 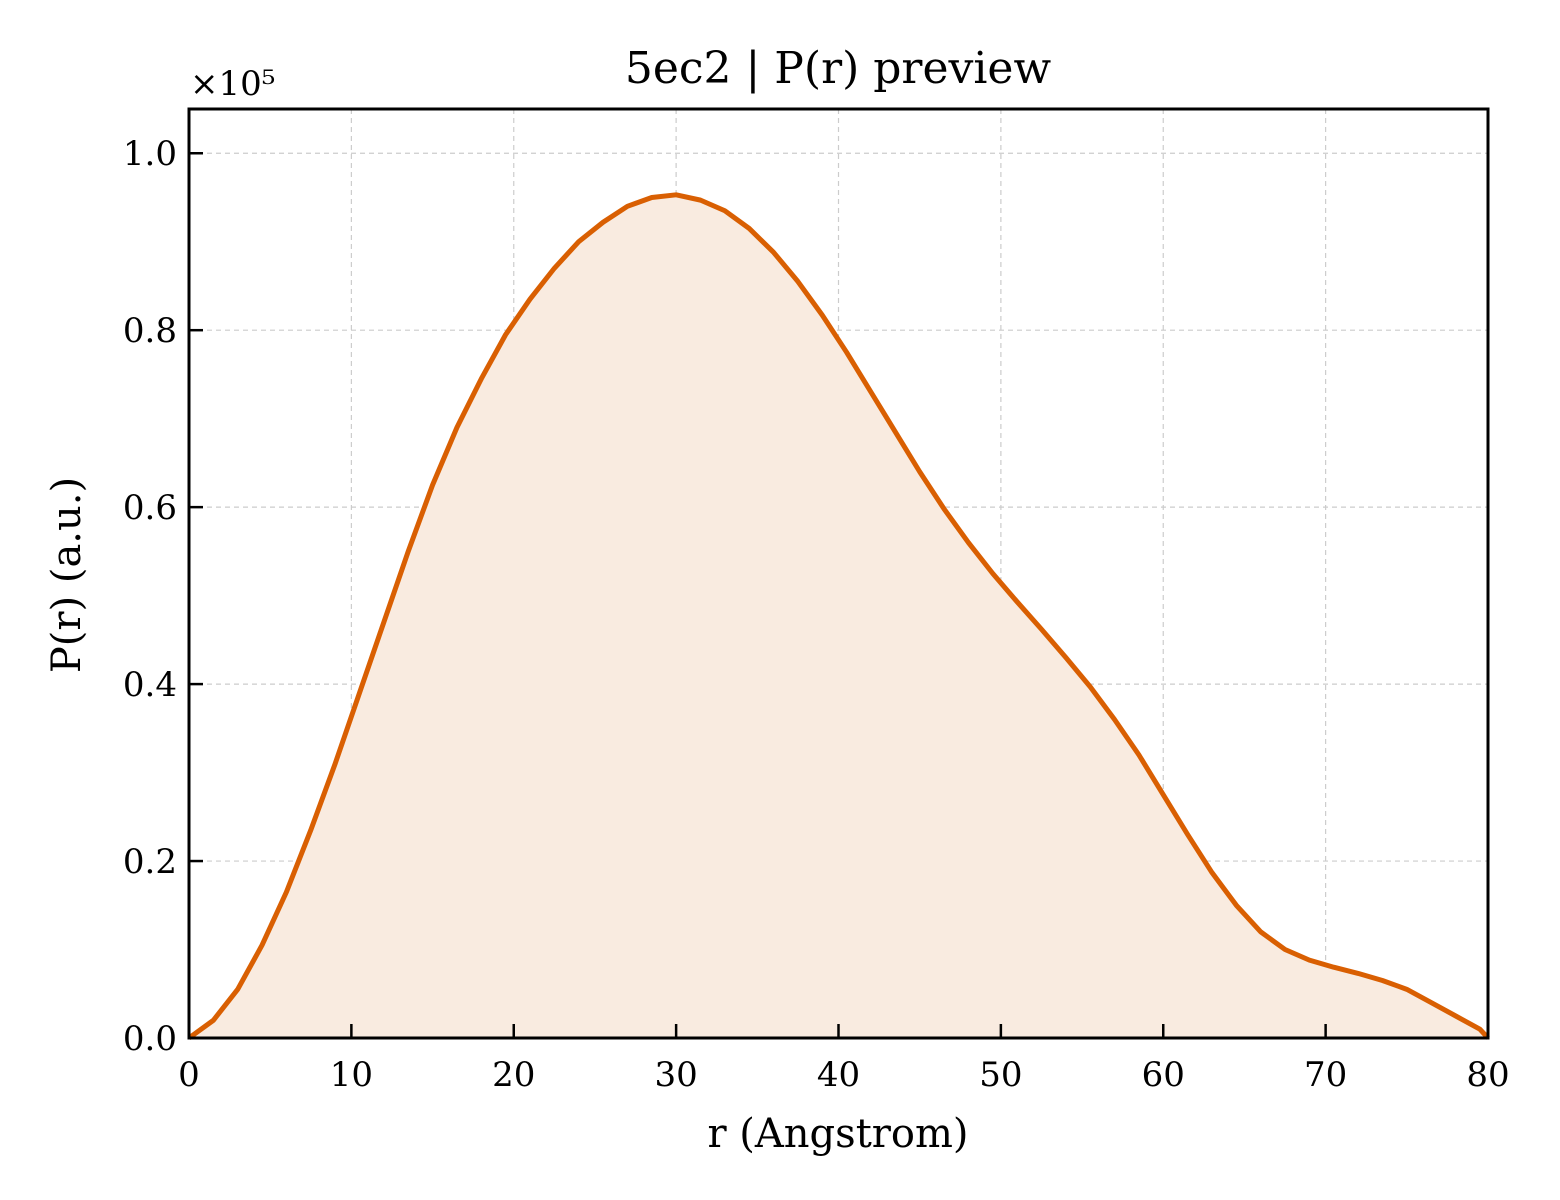 What do you see at coordinates (838, 68) in the screenshot?
I see `chart-title: 5ec2 | P(r) preview` at bounding box center [838, 68].